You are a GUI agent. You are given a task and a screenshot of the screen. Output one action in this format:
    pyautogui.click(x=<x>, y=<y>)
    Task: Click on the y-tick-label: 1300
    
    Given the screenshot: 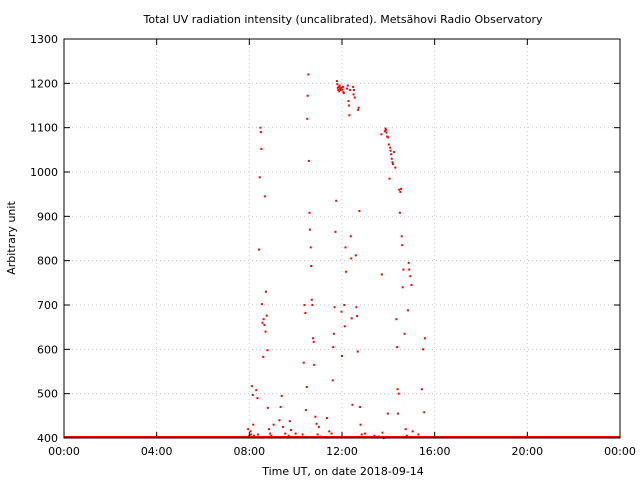 What is the action you would take?
    pyautogui.click(x=44, y=39)
    